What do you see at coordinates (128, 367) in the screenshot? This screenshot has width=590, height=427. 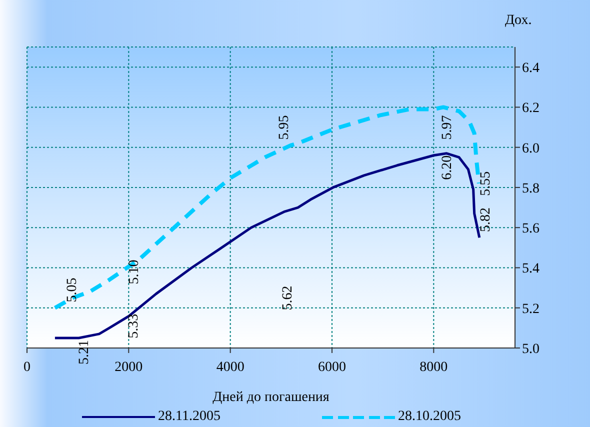 I see `x-tick-label: 2000` at bounding box center [128, 367].